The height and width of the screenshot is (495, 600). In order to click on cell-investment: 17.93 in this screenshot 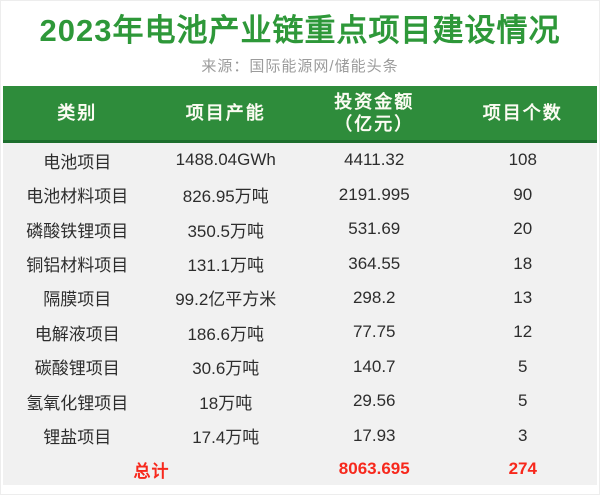, I will do `click(374, 435)`.